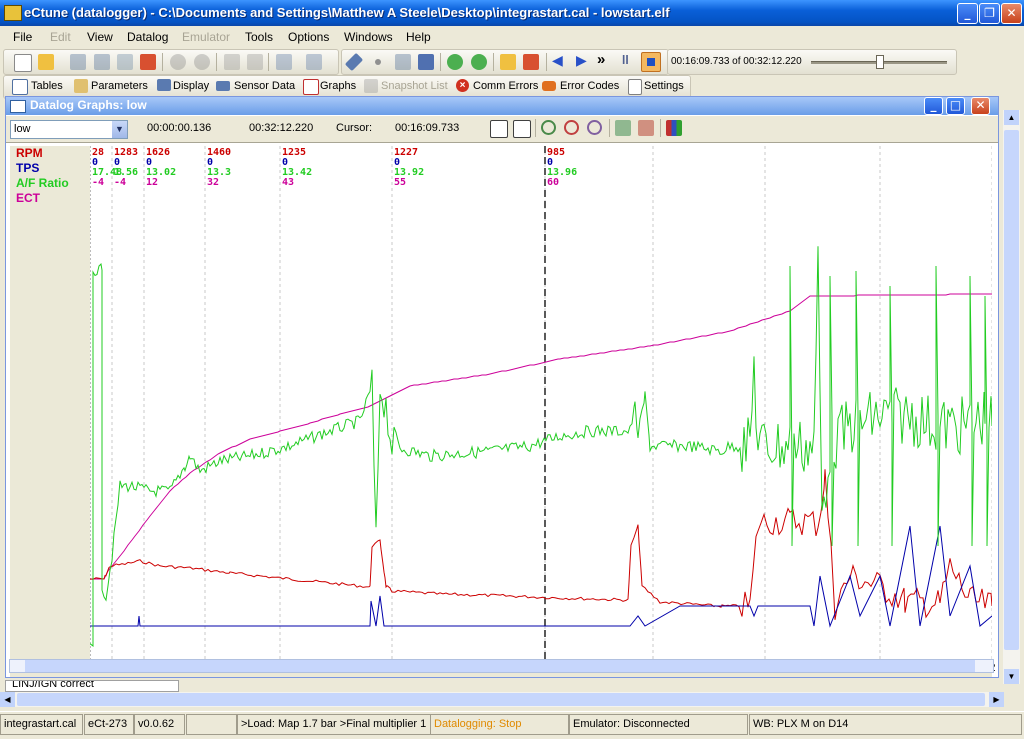  What do you see at coordinates (206, 37) in the screenshot?
I see `menu-emulator: Emulator` at bounding box center [206, 37].